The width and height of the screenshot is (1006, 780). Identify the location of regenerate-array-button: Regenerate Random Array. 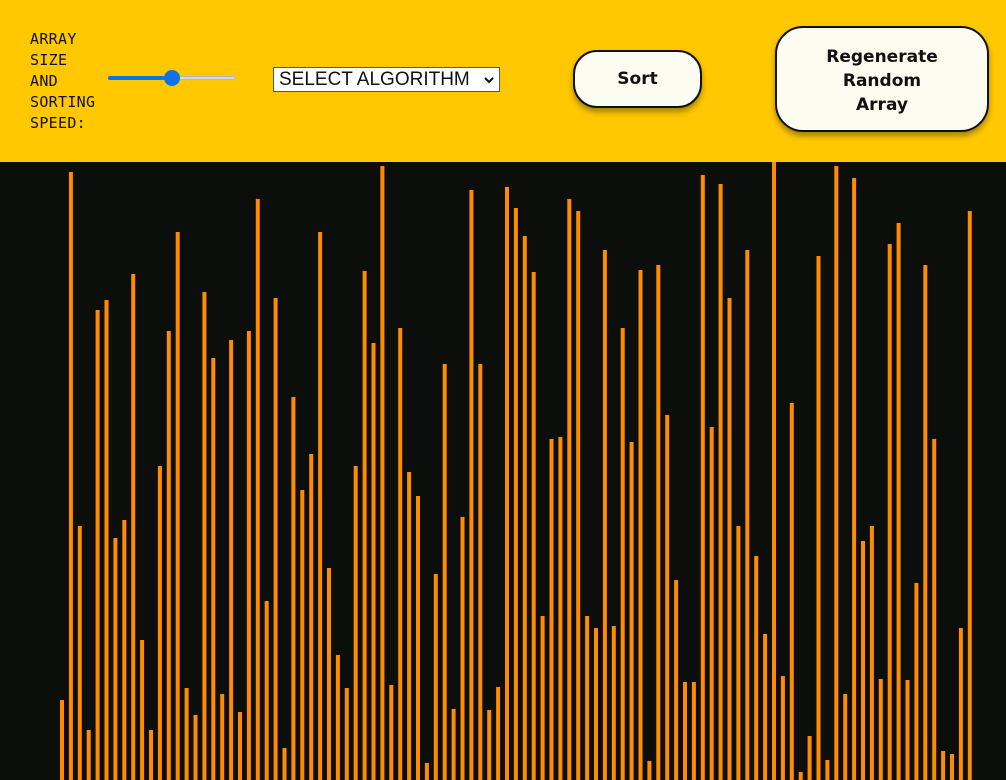
(882, 79).